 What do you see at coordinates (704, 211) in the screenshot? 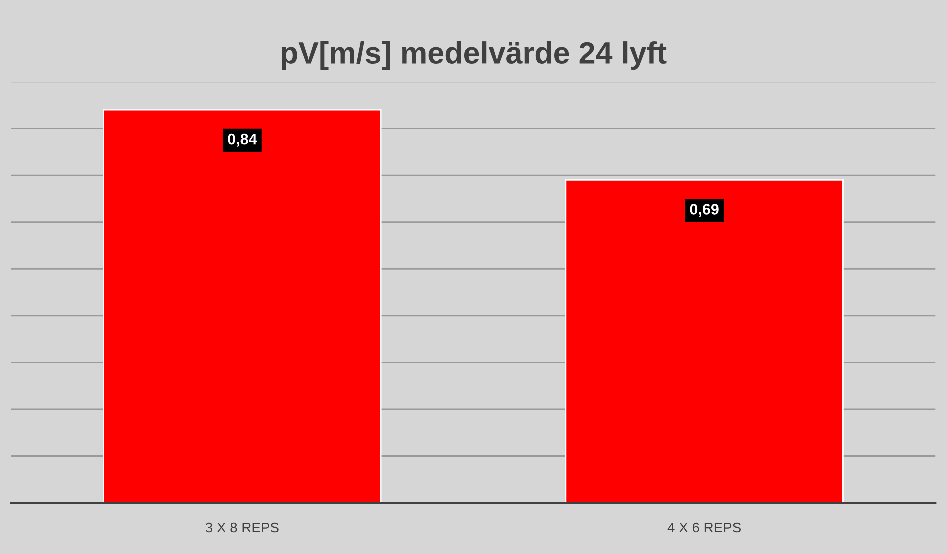
I see `data-label: 0,69` at bounding box center [704, 211].